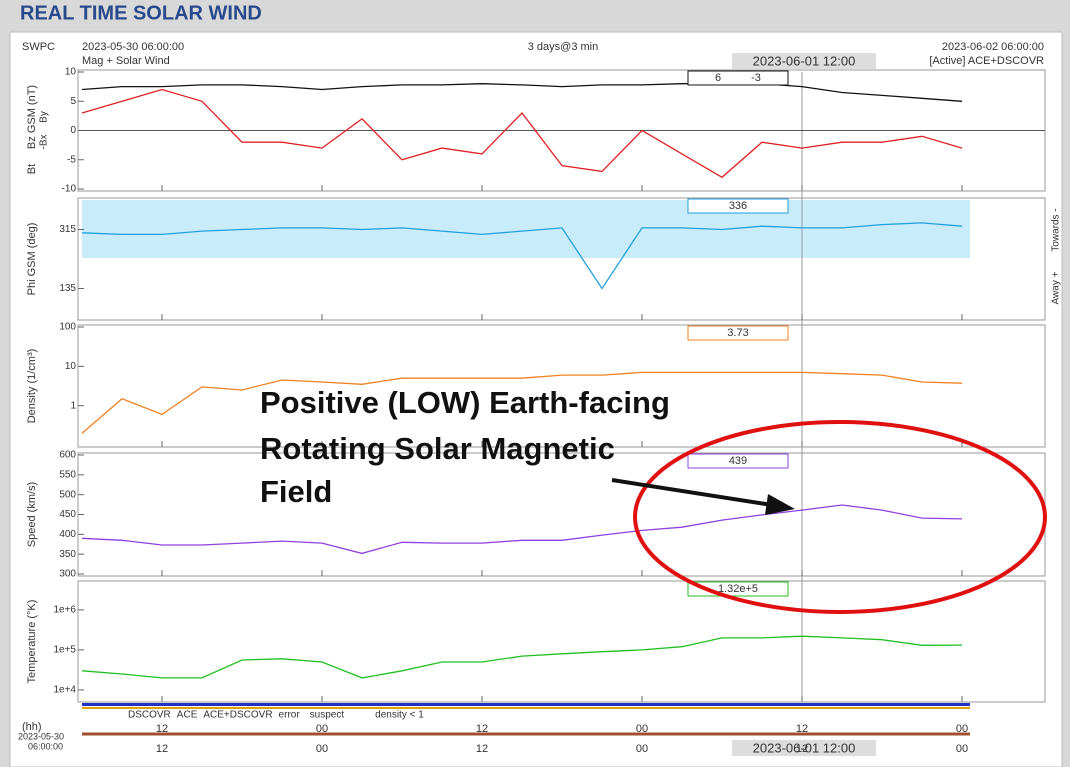 This screenshot has width=1070, height=767. What do you see at coordinates (187, 715) in the screenshot?
I see `legend-entry: ACE` at bounding box center [187, 715].